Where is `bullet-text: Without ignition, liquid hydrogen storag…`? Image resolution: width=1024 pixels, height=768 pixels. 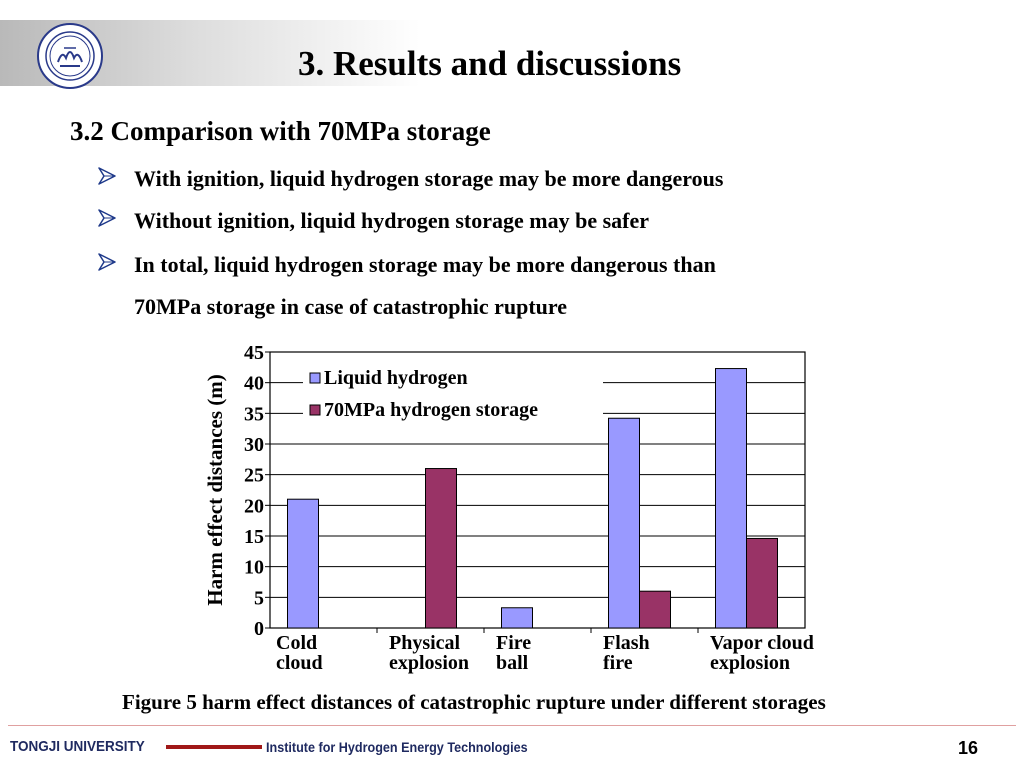 bullet-text: Without ignition, liquid hydrogen storag… is located at coordinates (392, 220).